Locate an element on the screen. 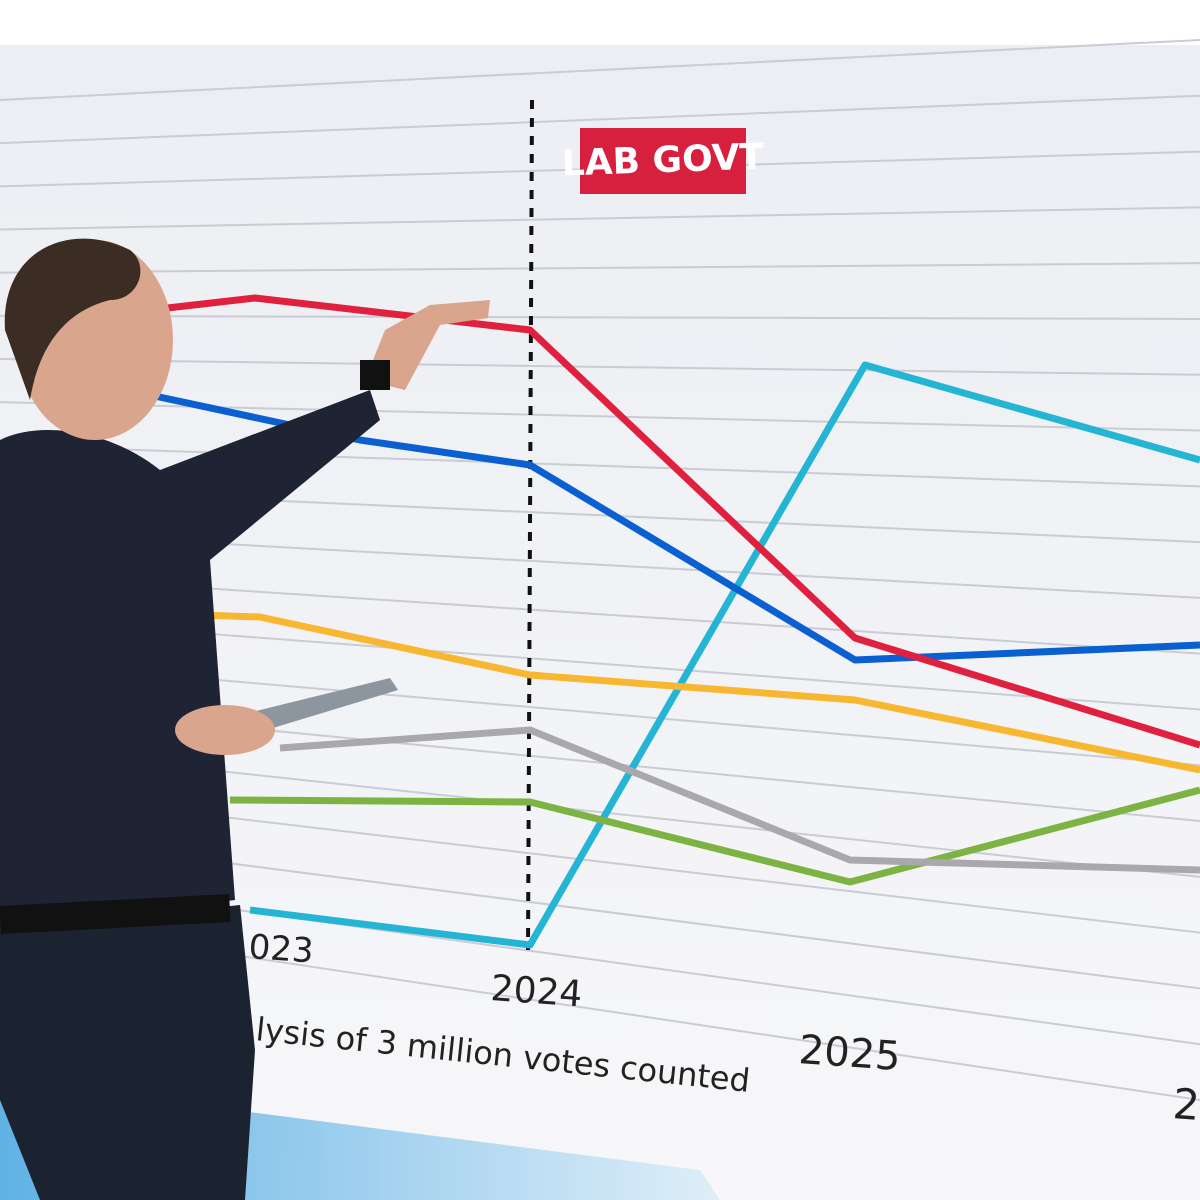 The width and height of the screenshot is (1200, 1200). axis-label: 023 is located at coordinates (281, 949).